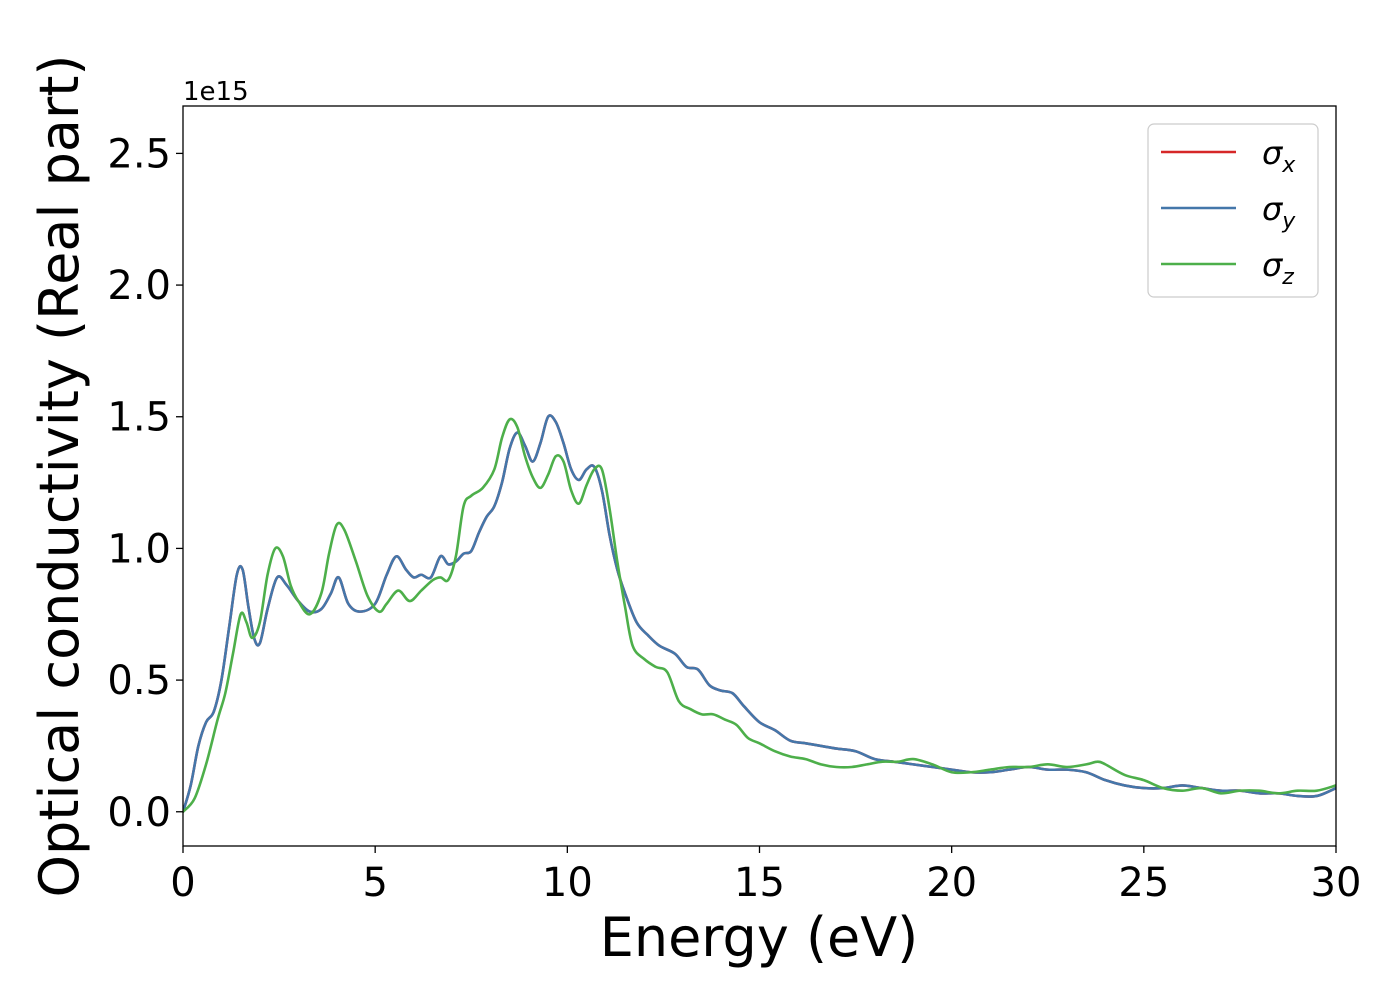 This screenshot has height=1000, width=1400. I want to click on x-tick-label: 10, so click(567, 883).